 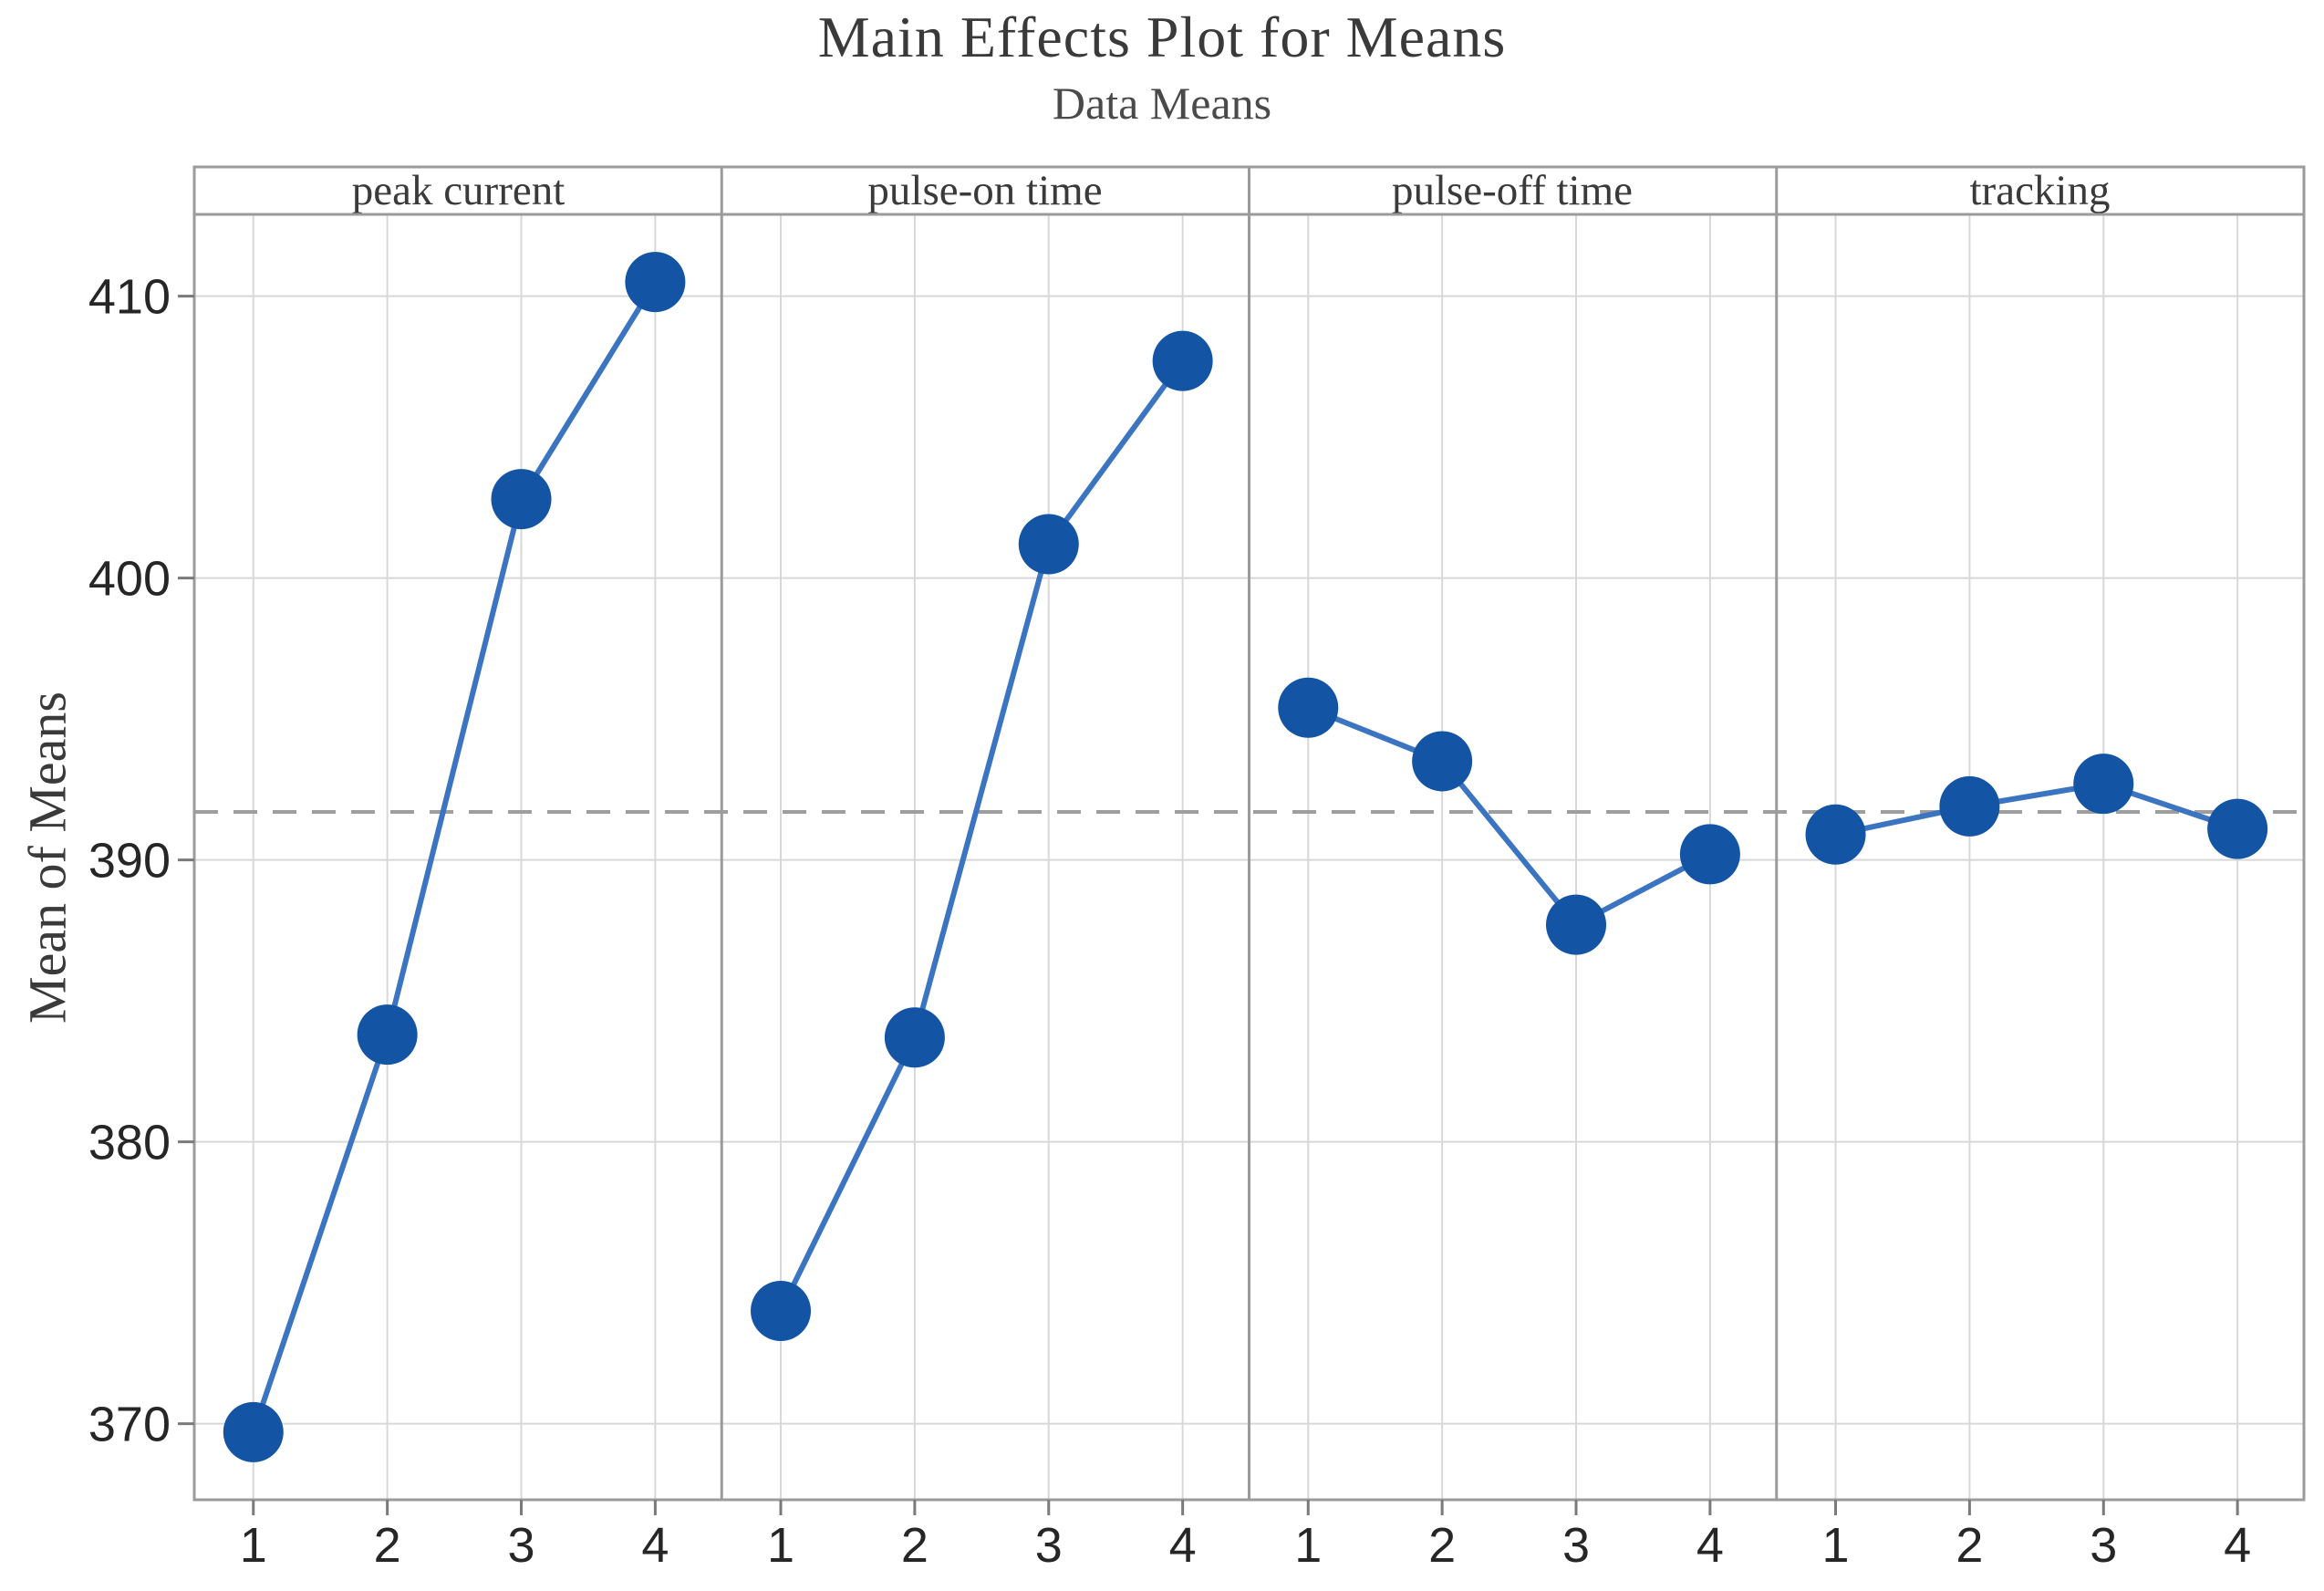 What do you see at coordinates (985, 190) in the screenshot?
I see `panel-header-pulse-on-time: pulse-on time` at bounding box center [985, 190].